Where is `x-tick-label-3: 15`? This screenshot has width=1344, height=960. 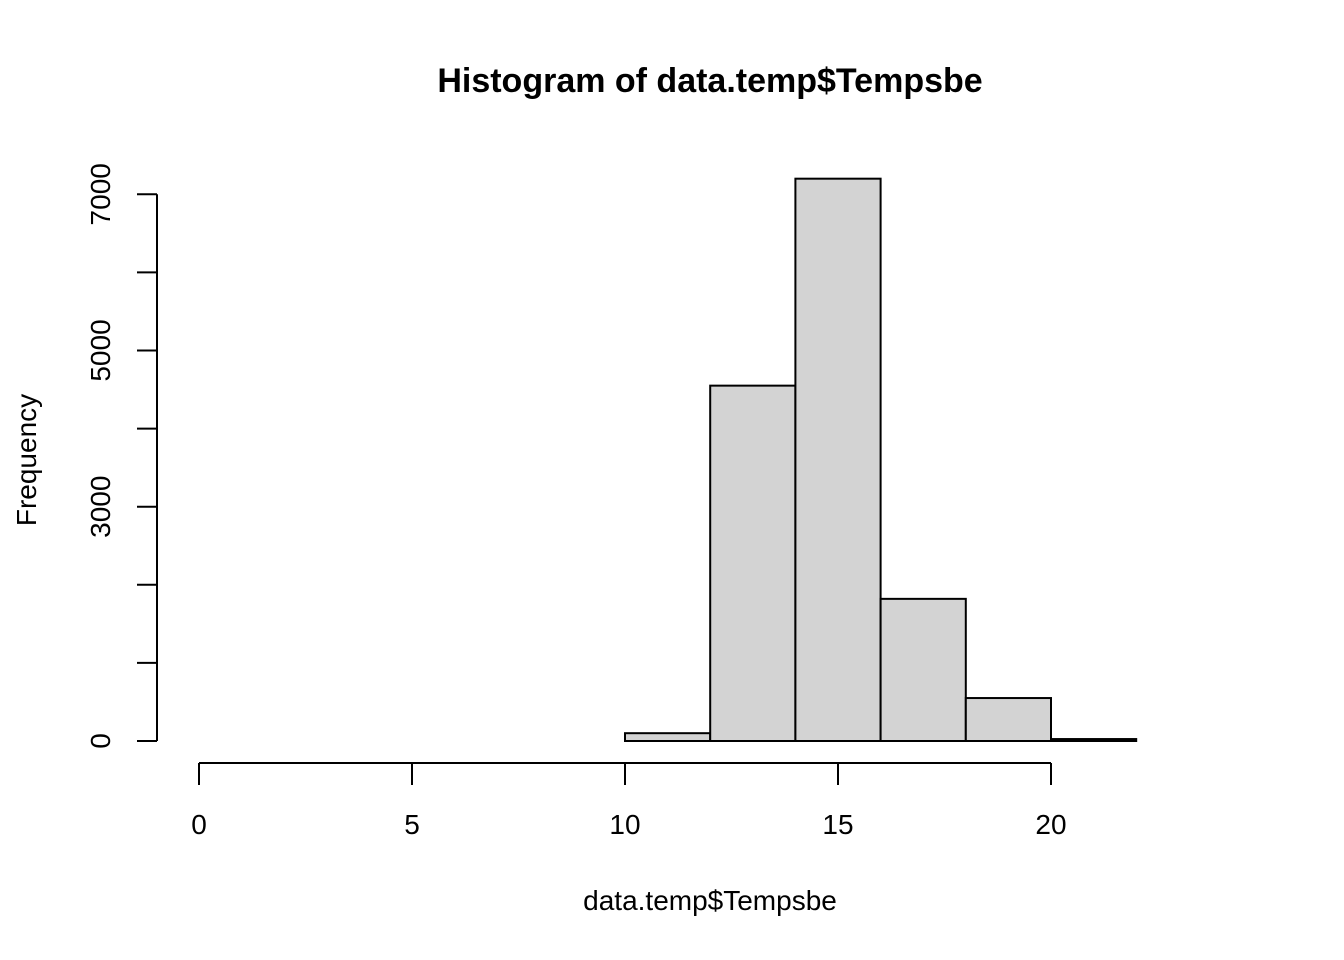 x-tick-label-3: 15 is located at coordinates (837, 824).